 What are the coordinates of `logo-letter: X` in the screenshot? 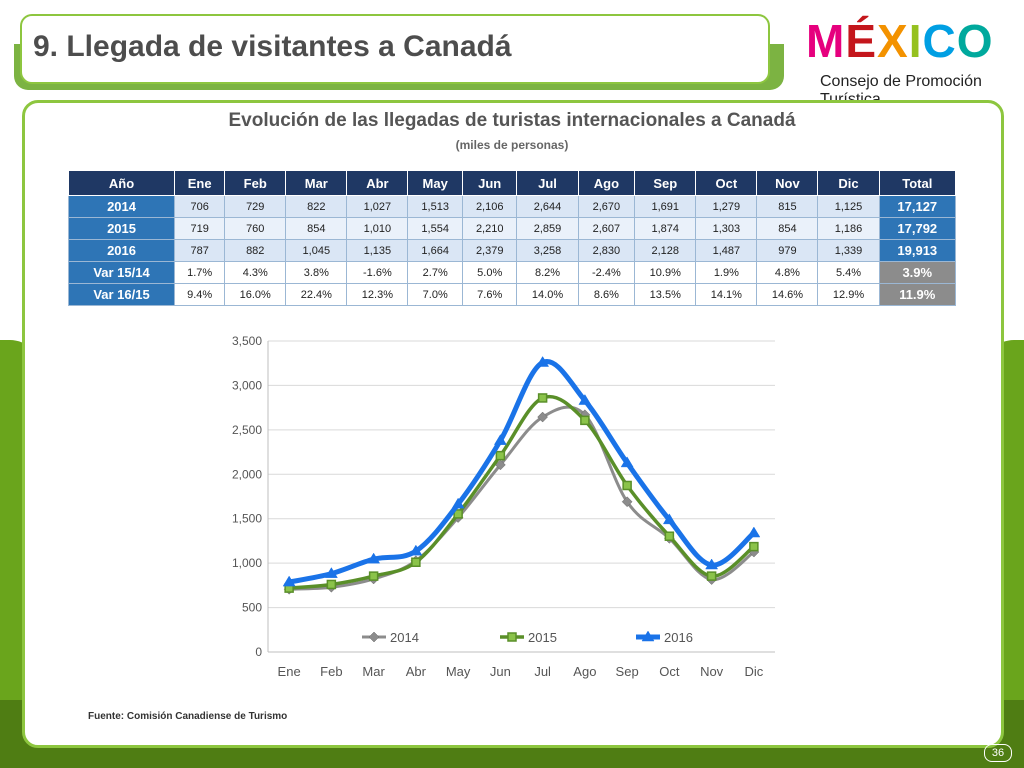 It's located at (893, 41).